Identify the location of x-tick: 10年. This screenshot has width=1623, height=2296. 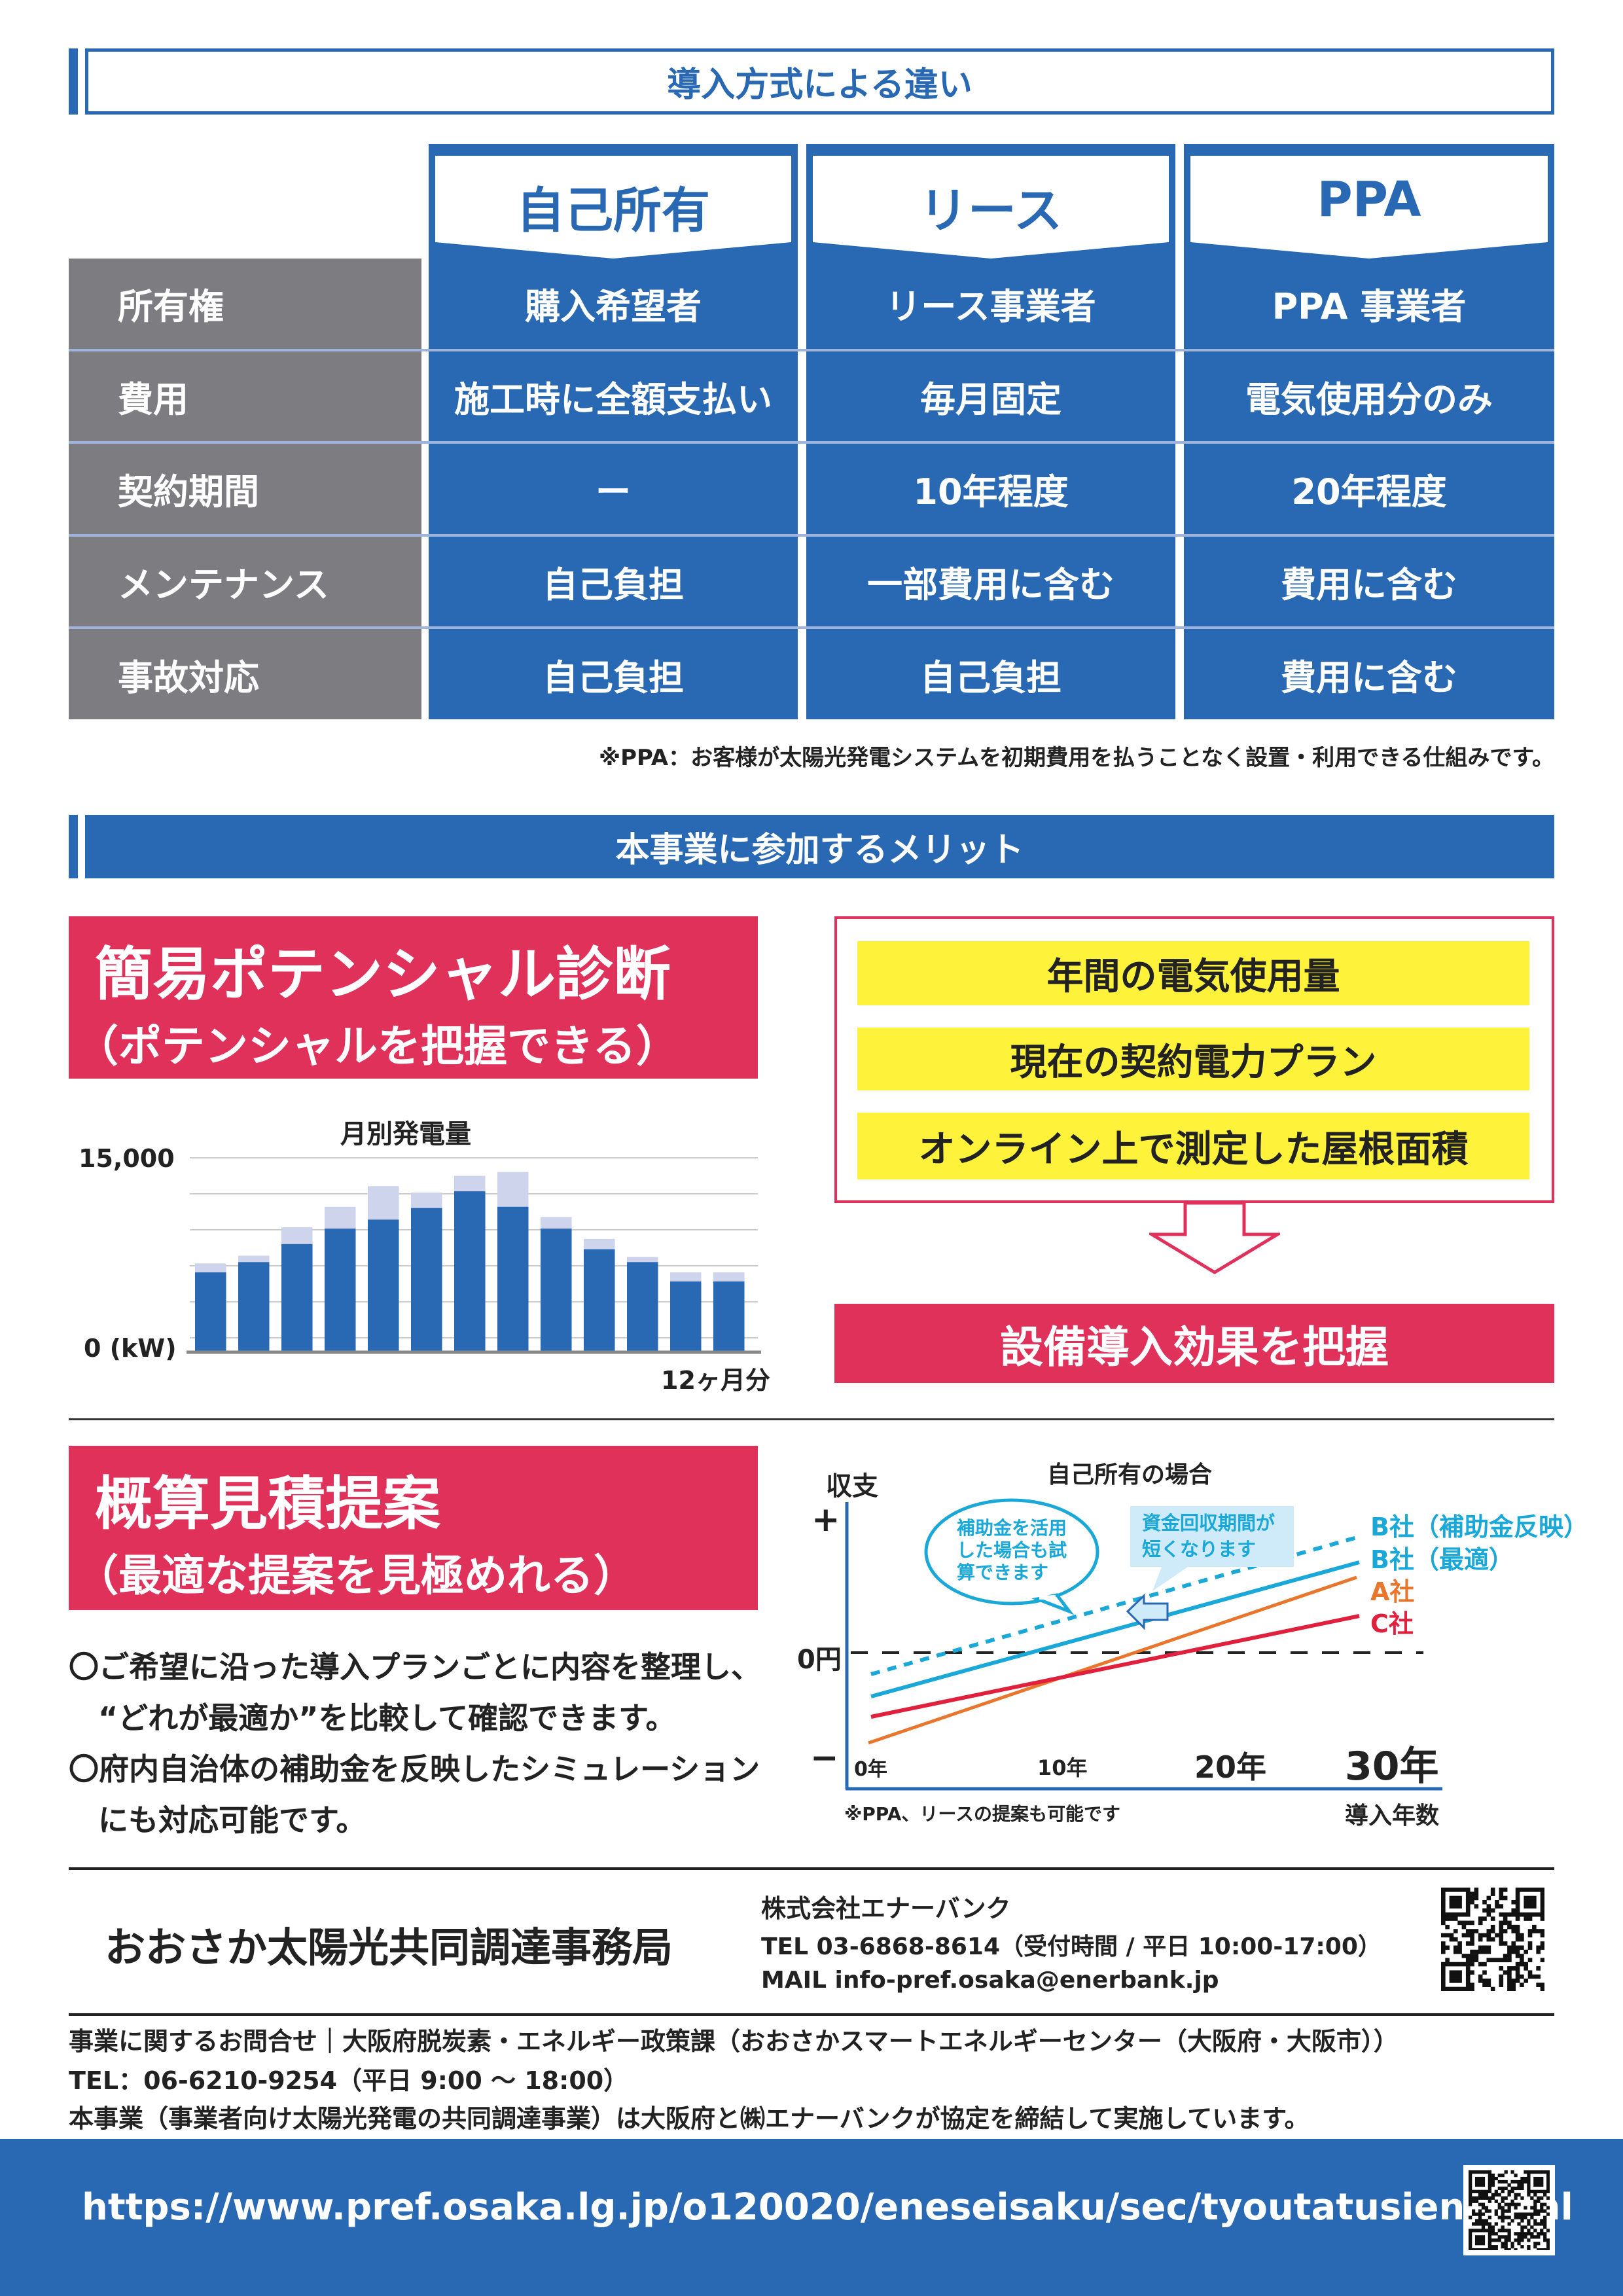
(1062, 1768).